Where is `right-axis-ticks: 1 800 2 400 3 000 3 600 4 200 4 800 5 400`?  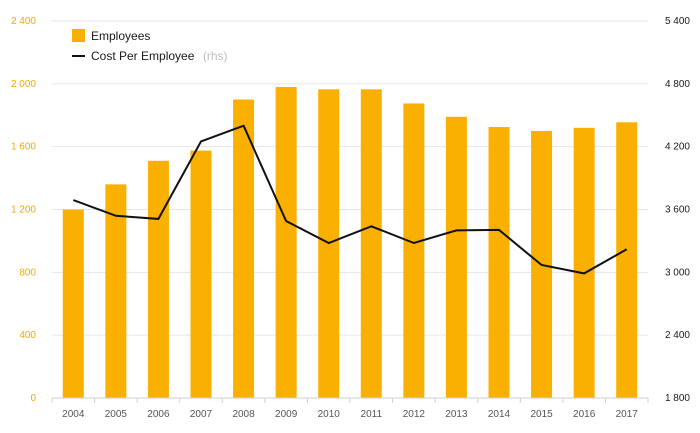 right-axis-ticks: 1 800 2 400 3 000 3 600 4 200 4 800 5 400 is located at coordinates (677, 210).